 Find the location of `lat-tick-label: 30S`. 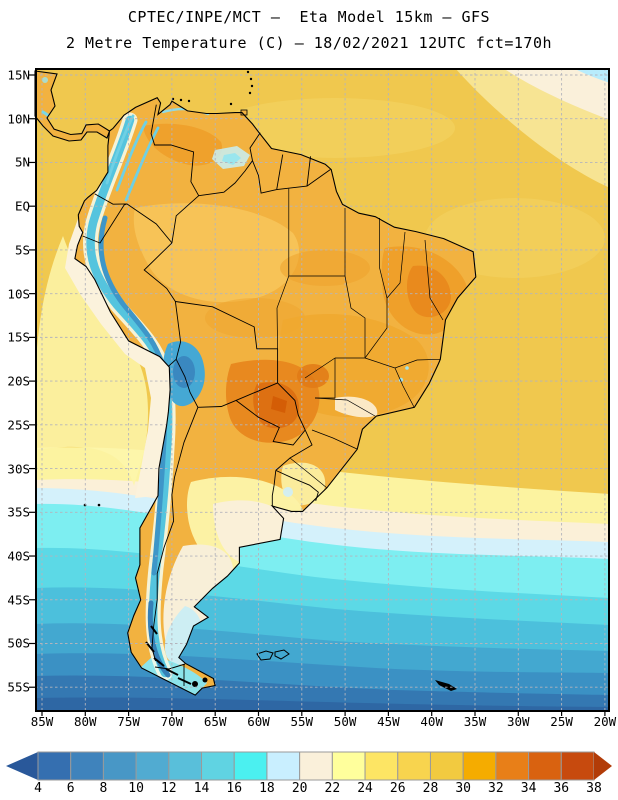

lat-tick-label: 30S is located at coordinates (18, 469).